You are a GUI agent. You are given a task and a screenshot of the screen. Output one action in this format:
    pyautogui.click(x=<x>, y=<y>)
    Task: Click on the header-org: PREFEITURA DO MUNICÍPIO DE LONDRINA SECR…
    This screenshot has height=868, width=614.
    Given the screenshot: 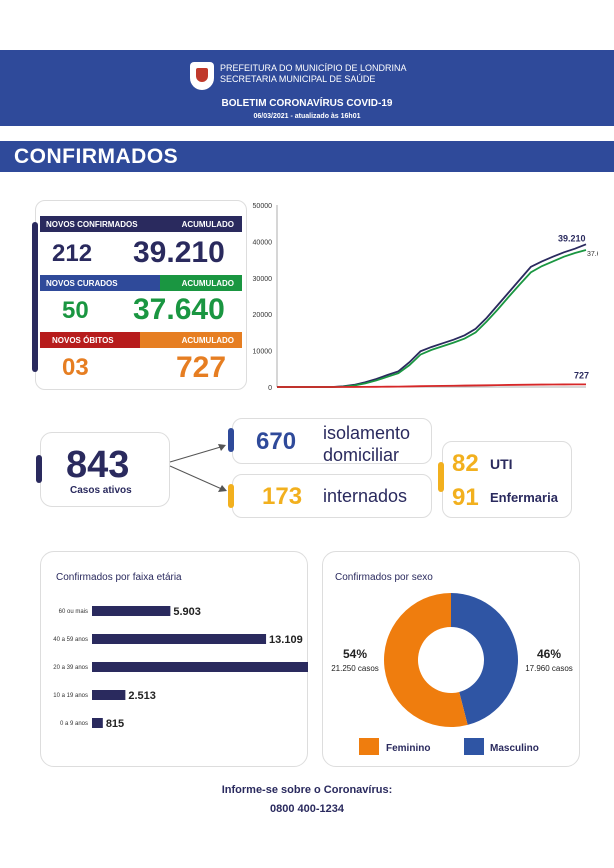 What is the action you would take?
    pyautogui.click(x=313, y=74)
    